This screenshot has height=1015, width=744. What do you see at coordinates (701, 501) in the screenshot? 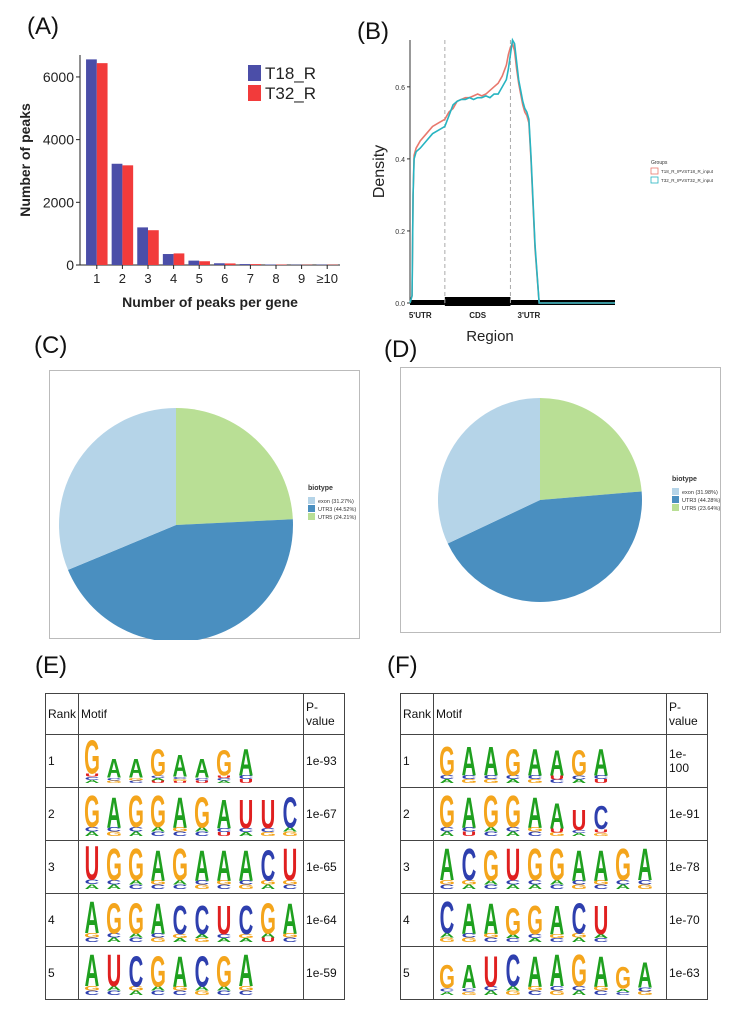
I see `legend-label: UTR3 (44.28%)` at bounding box center [701, 501].